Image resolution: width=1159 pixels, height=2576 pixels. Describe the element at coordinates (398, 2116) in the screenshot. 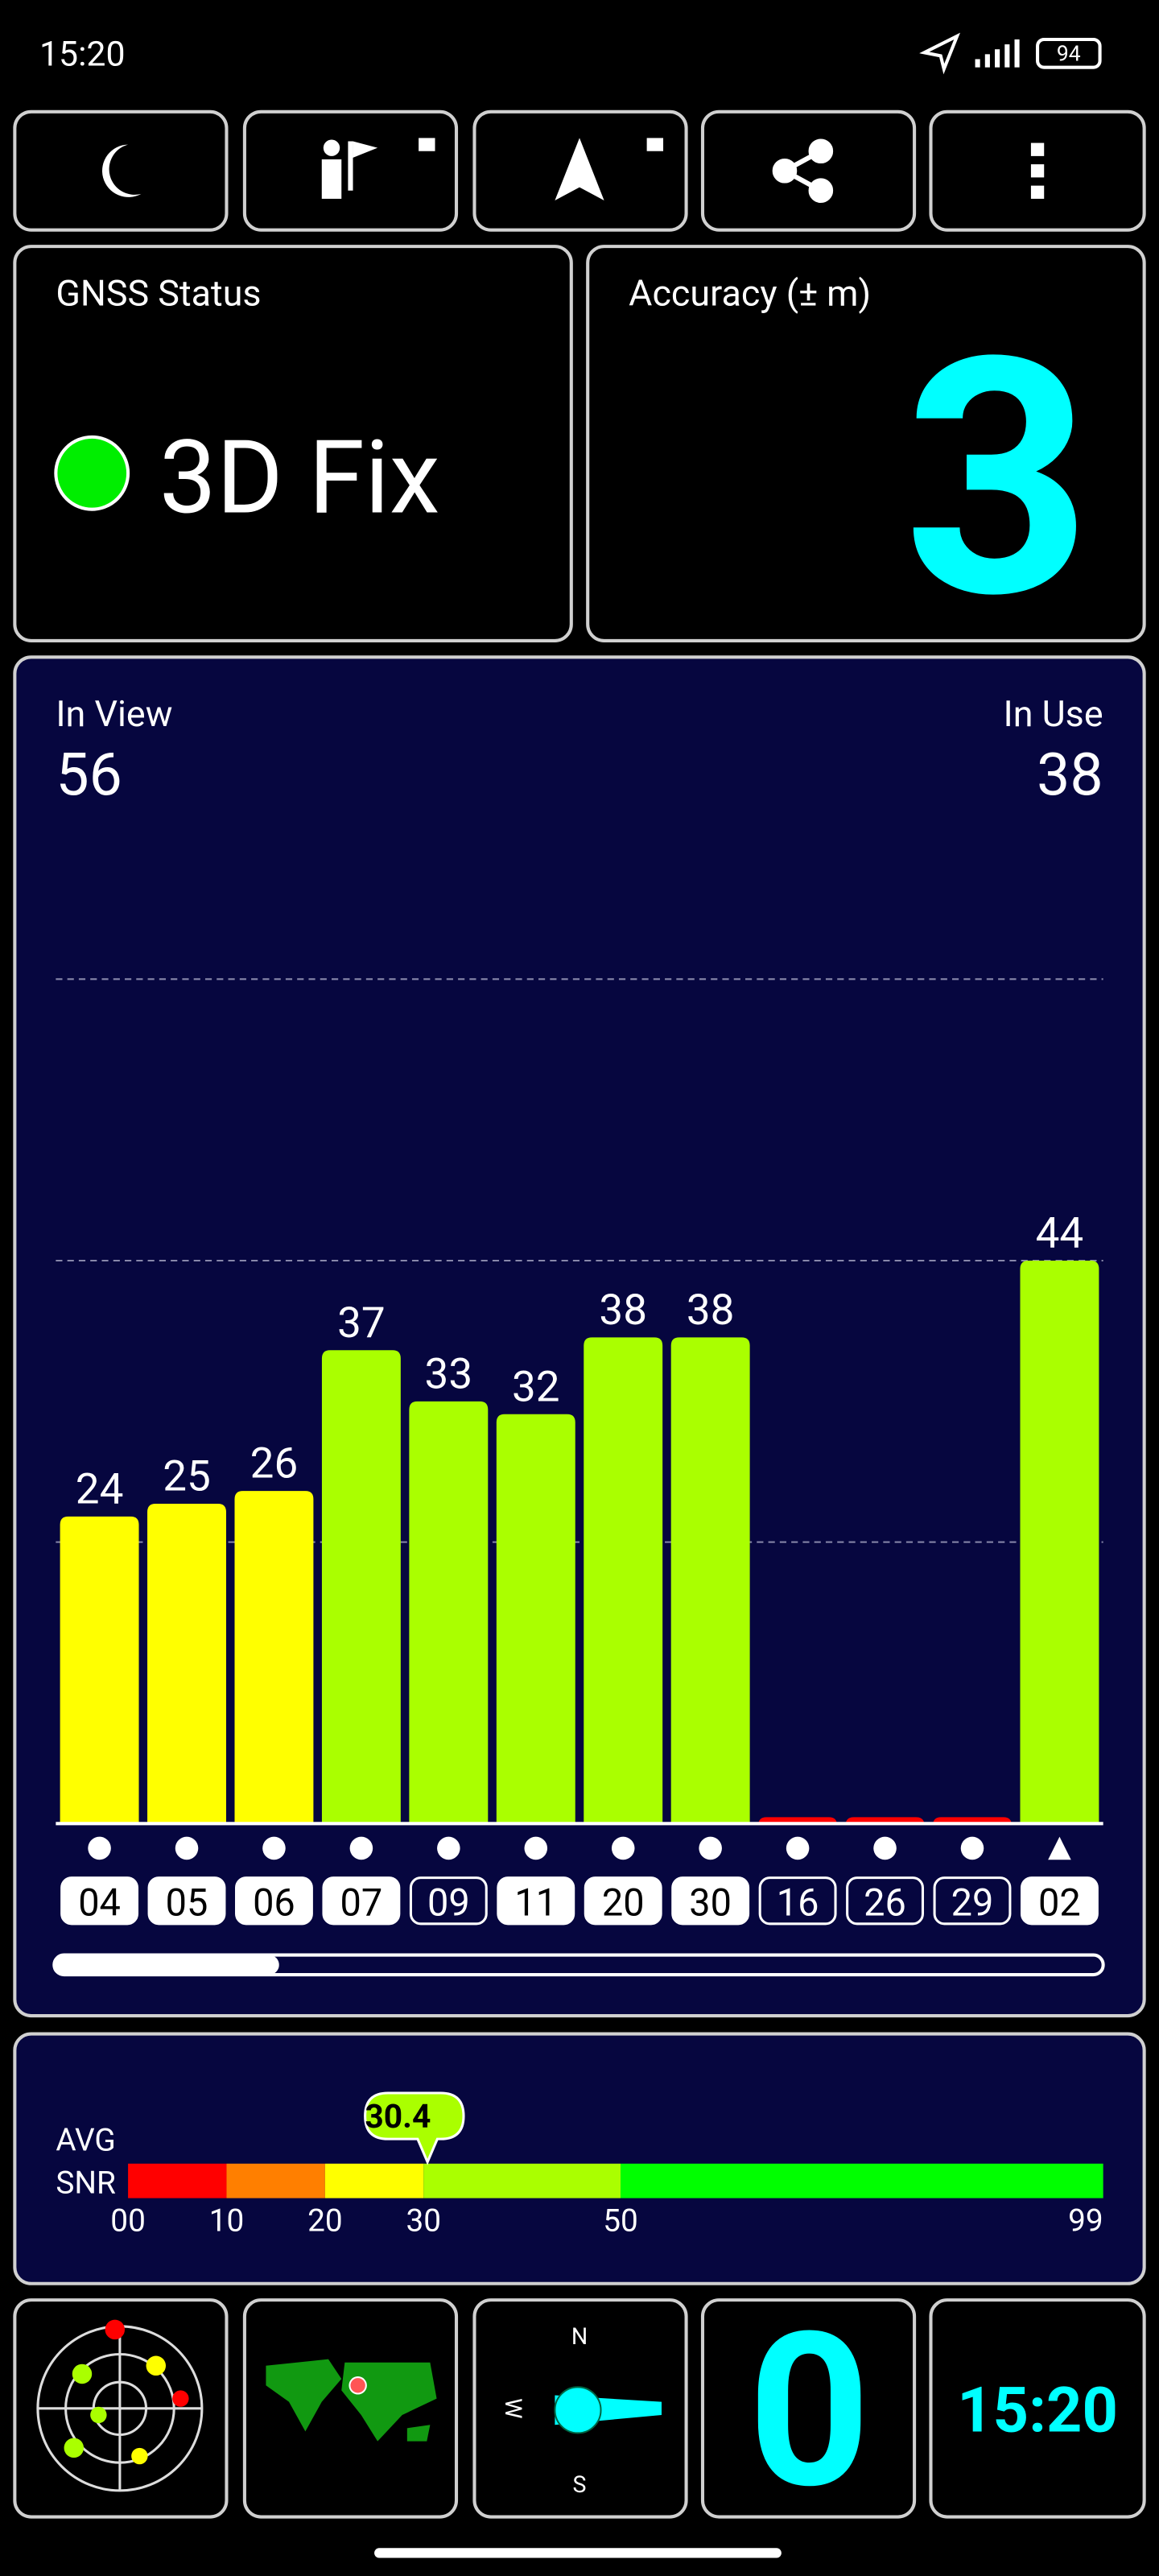

I see `snr-marker-label: 30.4` at that location.